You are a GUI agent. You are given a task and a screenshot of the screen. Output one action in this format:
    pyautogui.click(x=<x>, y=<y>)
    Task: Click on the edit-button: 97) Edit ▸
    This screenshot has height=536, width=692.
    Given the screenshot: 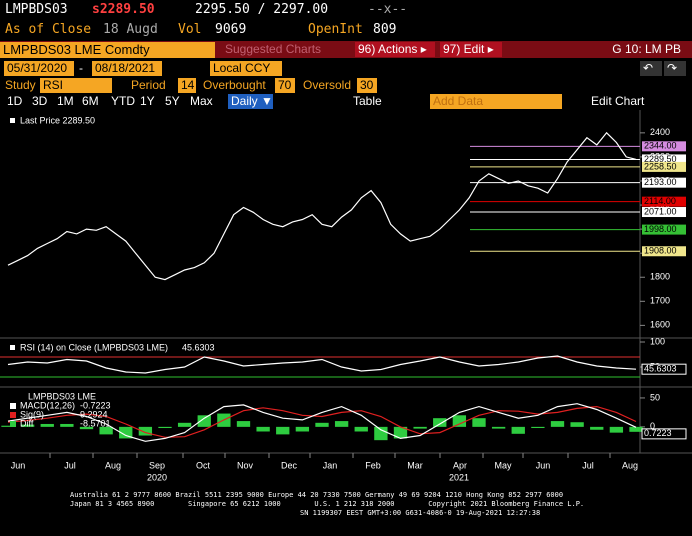 What is the action you would take?
    pyautogui.click(x=471, y=49)
    